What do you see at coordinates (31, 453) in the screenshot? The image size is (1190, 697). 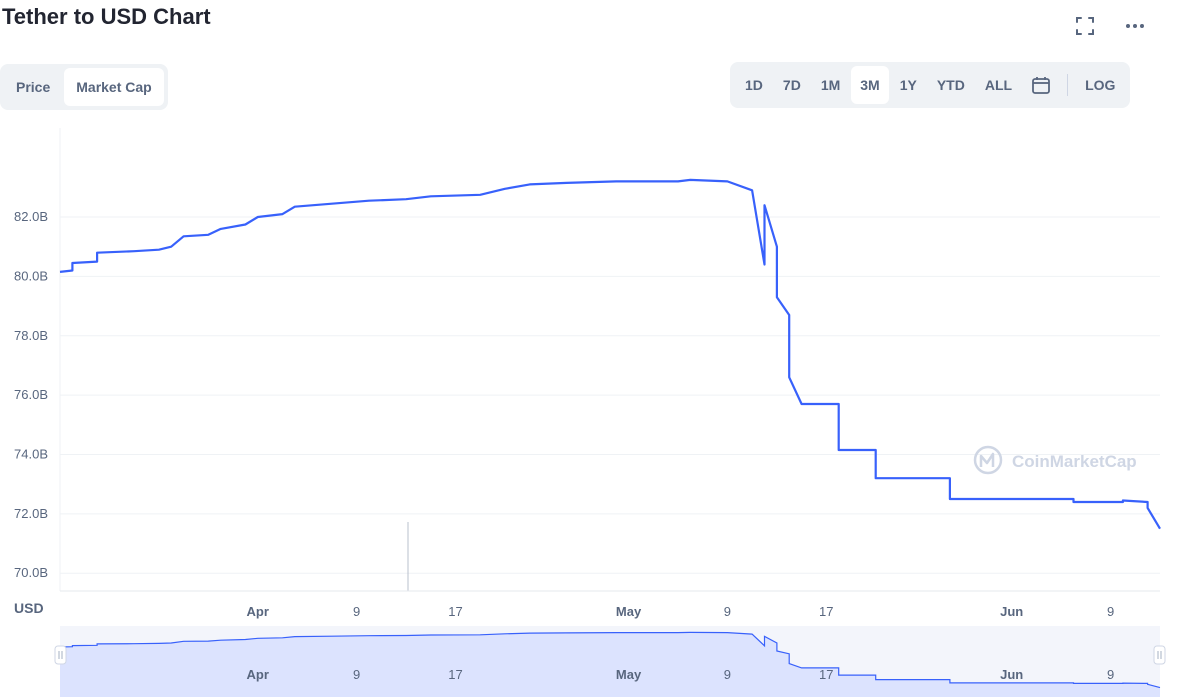 I see `y-tick-label: 74.0B` at bounding box center [31, 453].